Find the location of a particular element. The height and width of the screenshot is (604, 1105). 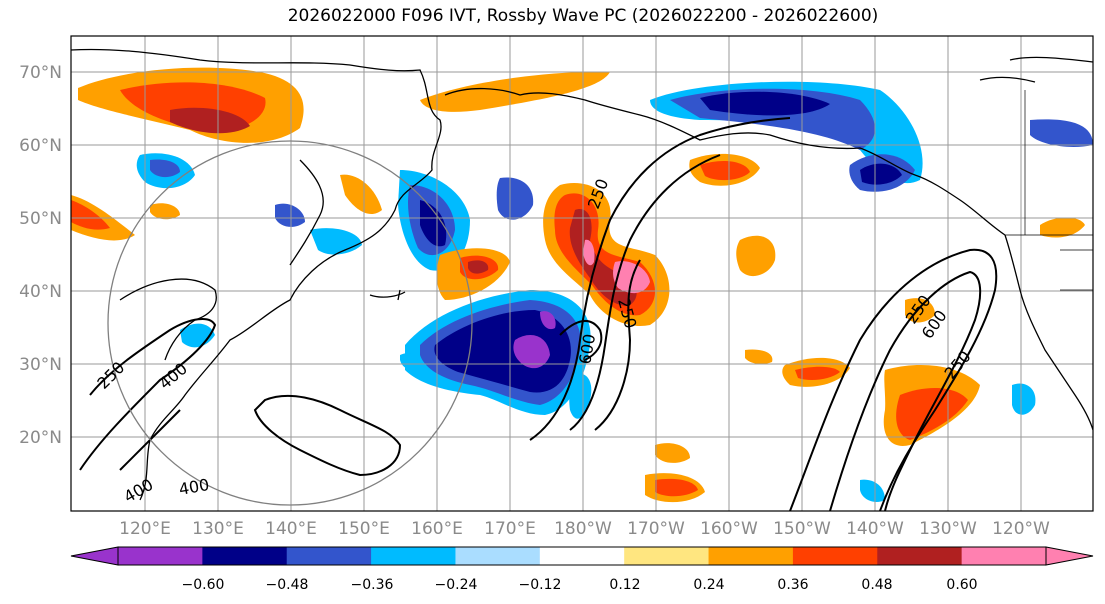

lat-label: 40°N is located at coordinates (40, 292).